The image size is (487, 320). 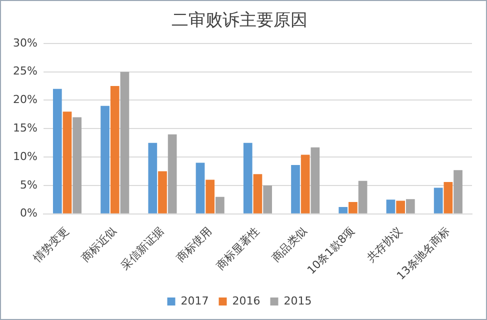 I want to click on x-tick-label: 商标显著性, so click(x=238, y=248).